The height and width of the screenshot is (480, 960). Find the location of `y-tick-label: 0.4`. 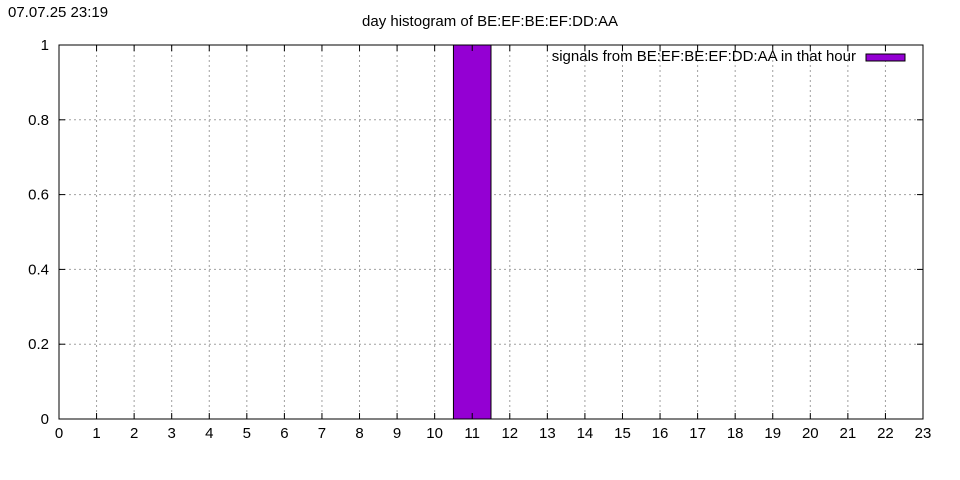

y-tick-label: 0.4 is located at coordinates (38, 269).